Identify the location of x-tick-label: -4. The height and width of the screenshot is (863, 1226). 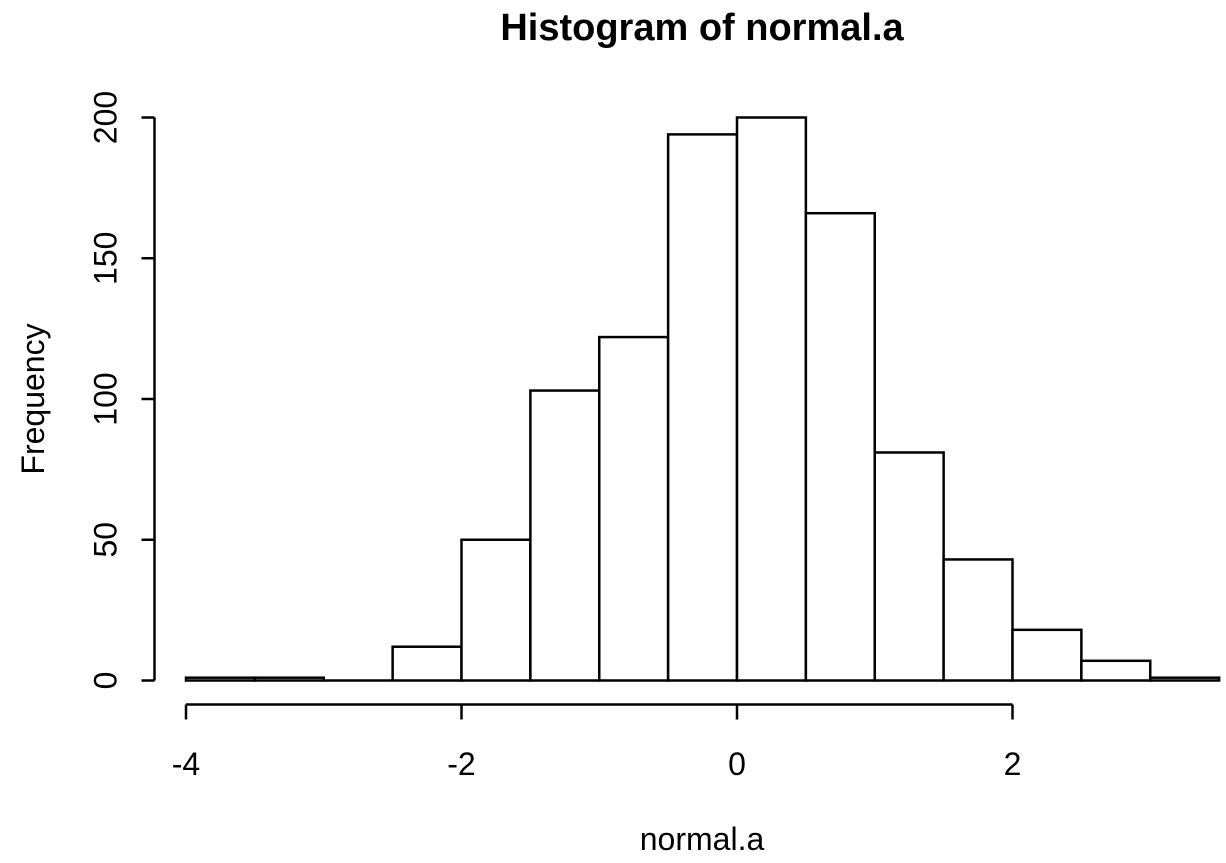
(186, 764).